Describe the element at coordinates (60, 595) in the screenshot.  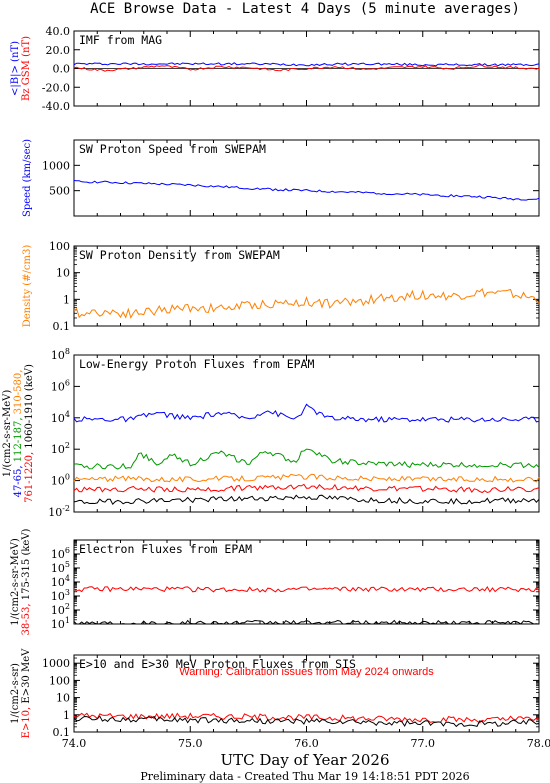
I see `y-tick-label: 10³` at that location.